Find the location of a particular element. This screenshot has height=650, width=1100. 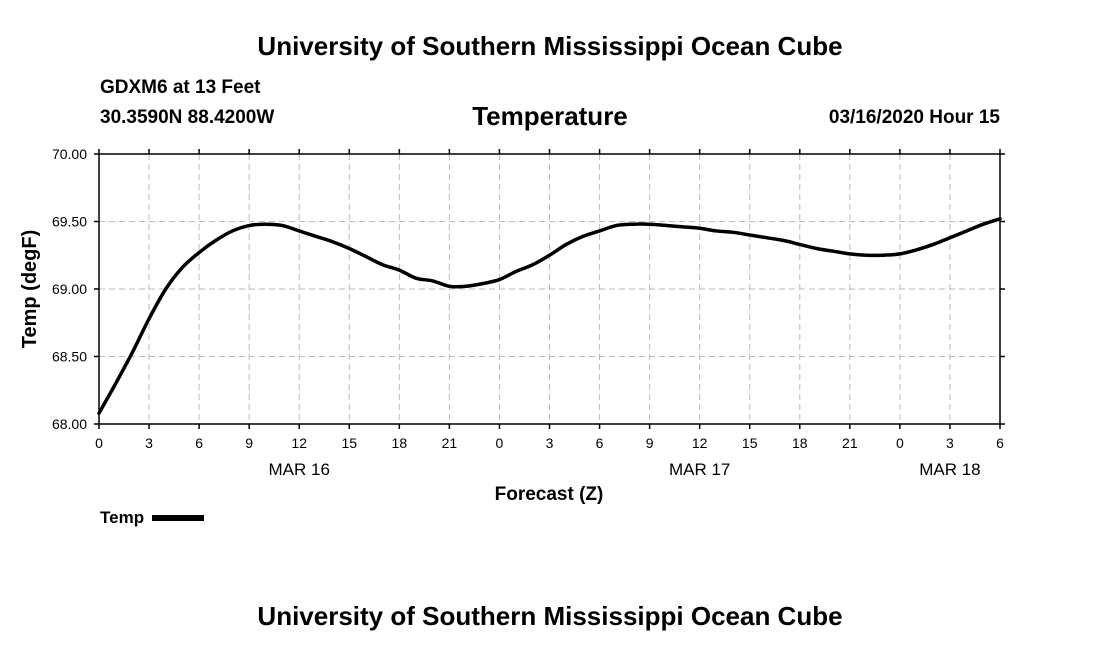

chart-title: Temperature is located at coordinates (550, 116).